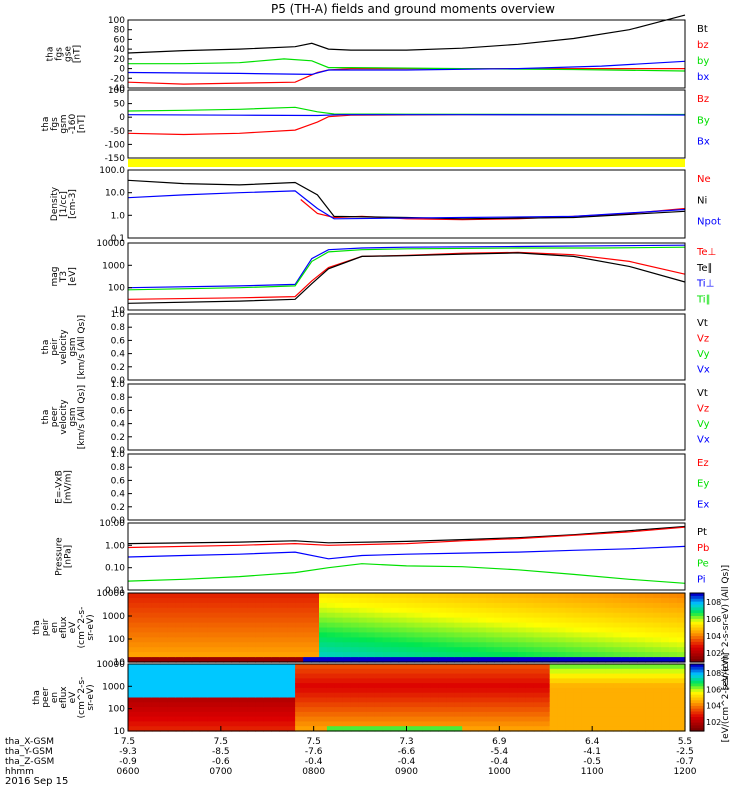 The image size is (750, 800). What do you see at coordinates (82, 628) in the screenshot?
I see `y-axis-label: (cm^2-s-` at bounding box center [82, 628].